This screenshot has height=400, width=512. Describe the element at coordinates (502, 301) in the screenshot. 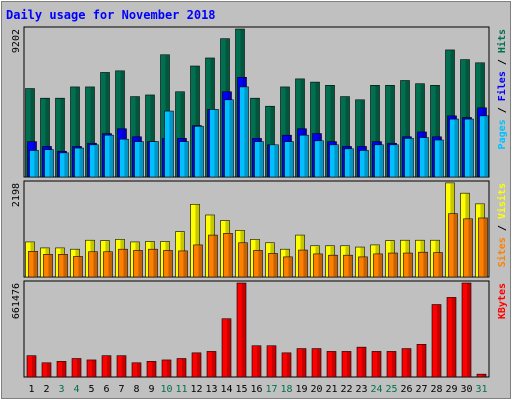

I see `series-label-kbytes: KBytes` at that location.